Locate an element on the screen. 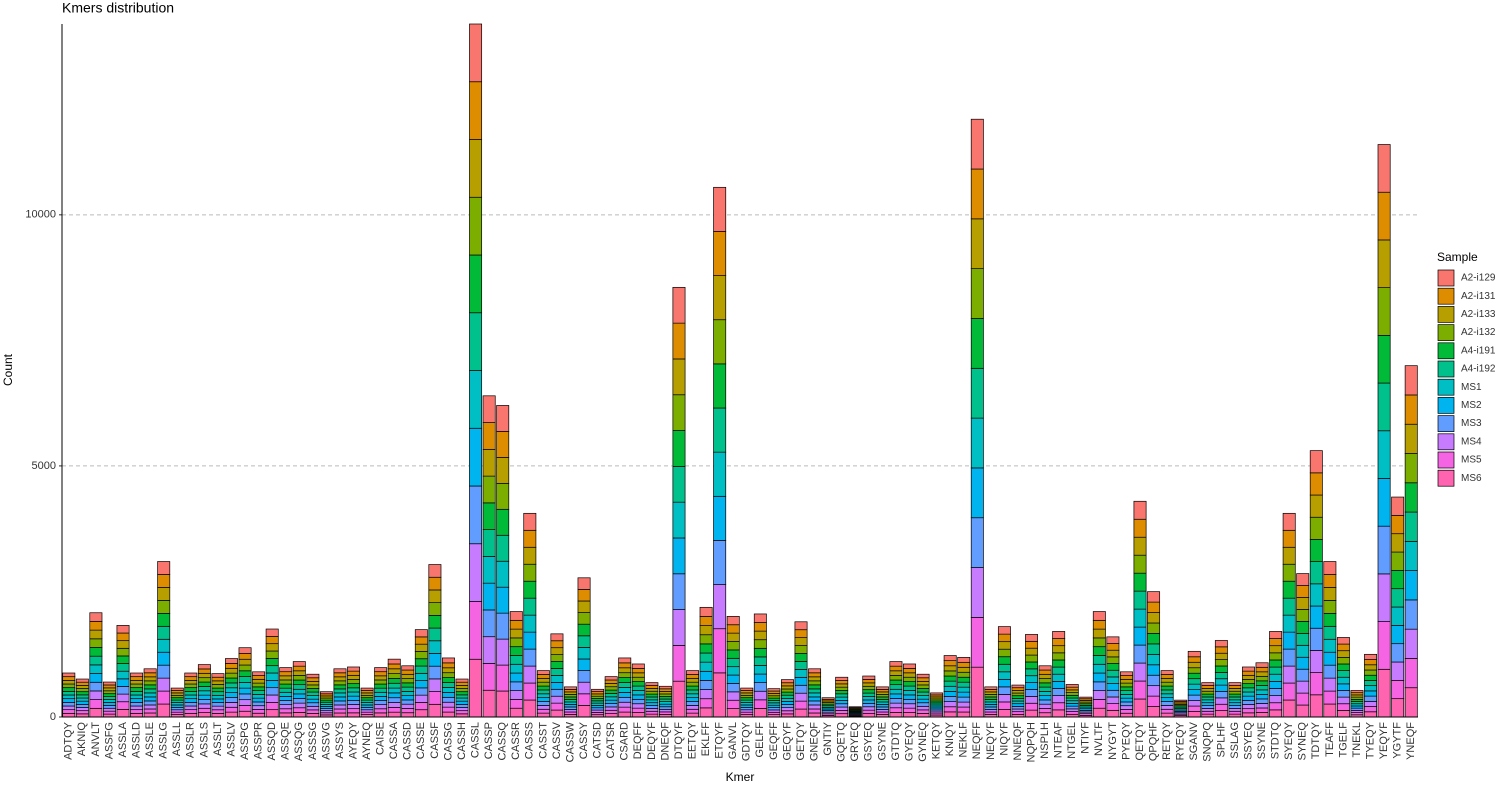  x-tick-label: TYEQY is located at coordinates (1370, 740).